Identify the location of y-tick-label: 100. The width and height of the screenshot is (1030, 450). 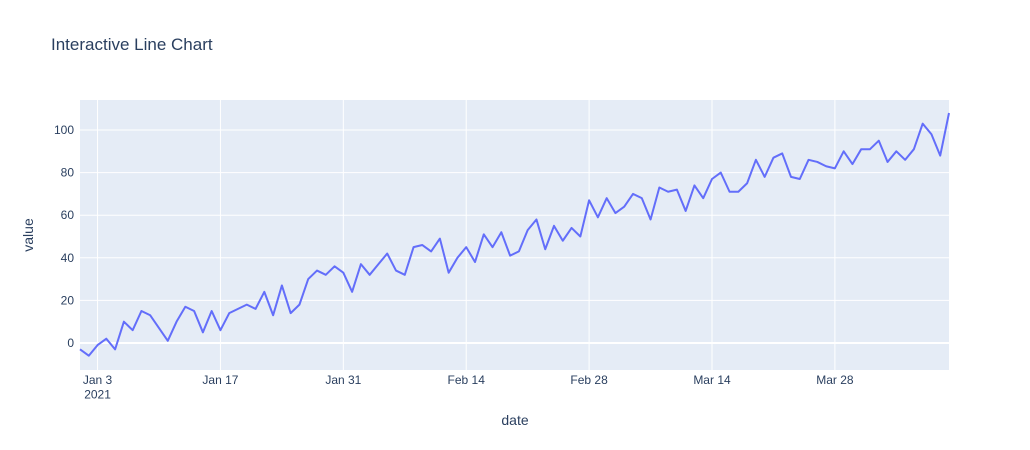
(64, 130).